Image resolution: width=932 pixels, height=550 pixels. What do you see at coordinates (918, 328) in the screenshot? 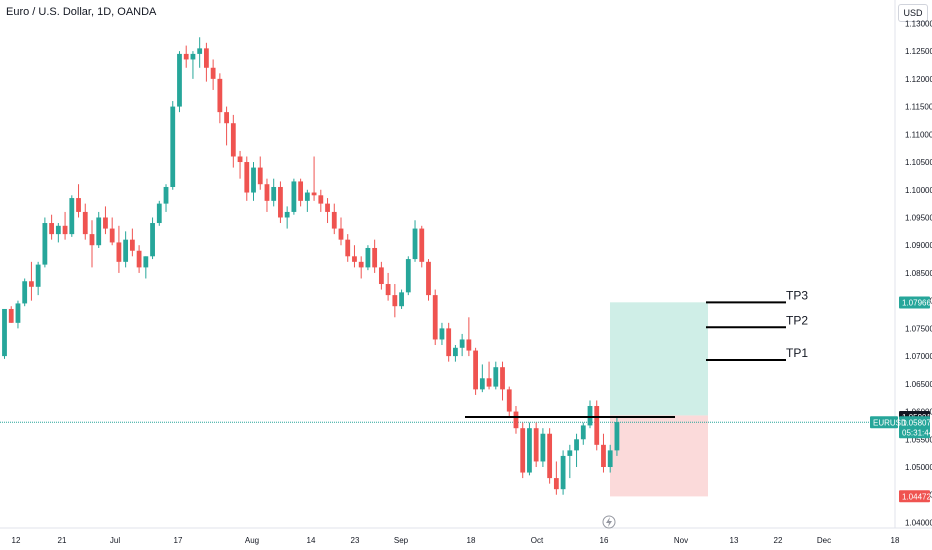
I see `y-tick-label: 1.07500` at bounding box center [918, 328].